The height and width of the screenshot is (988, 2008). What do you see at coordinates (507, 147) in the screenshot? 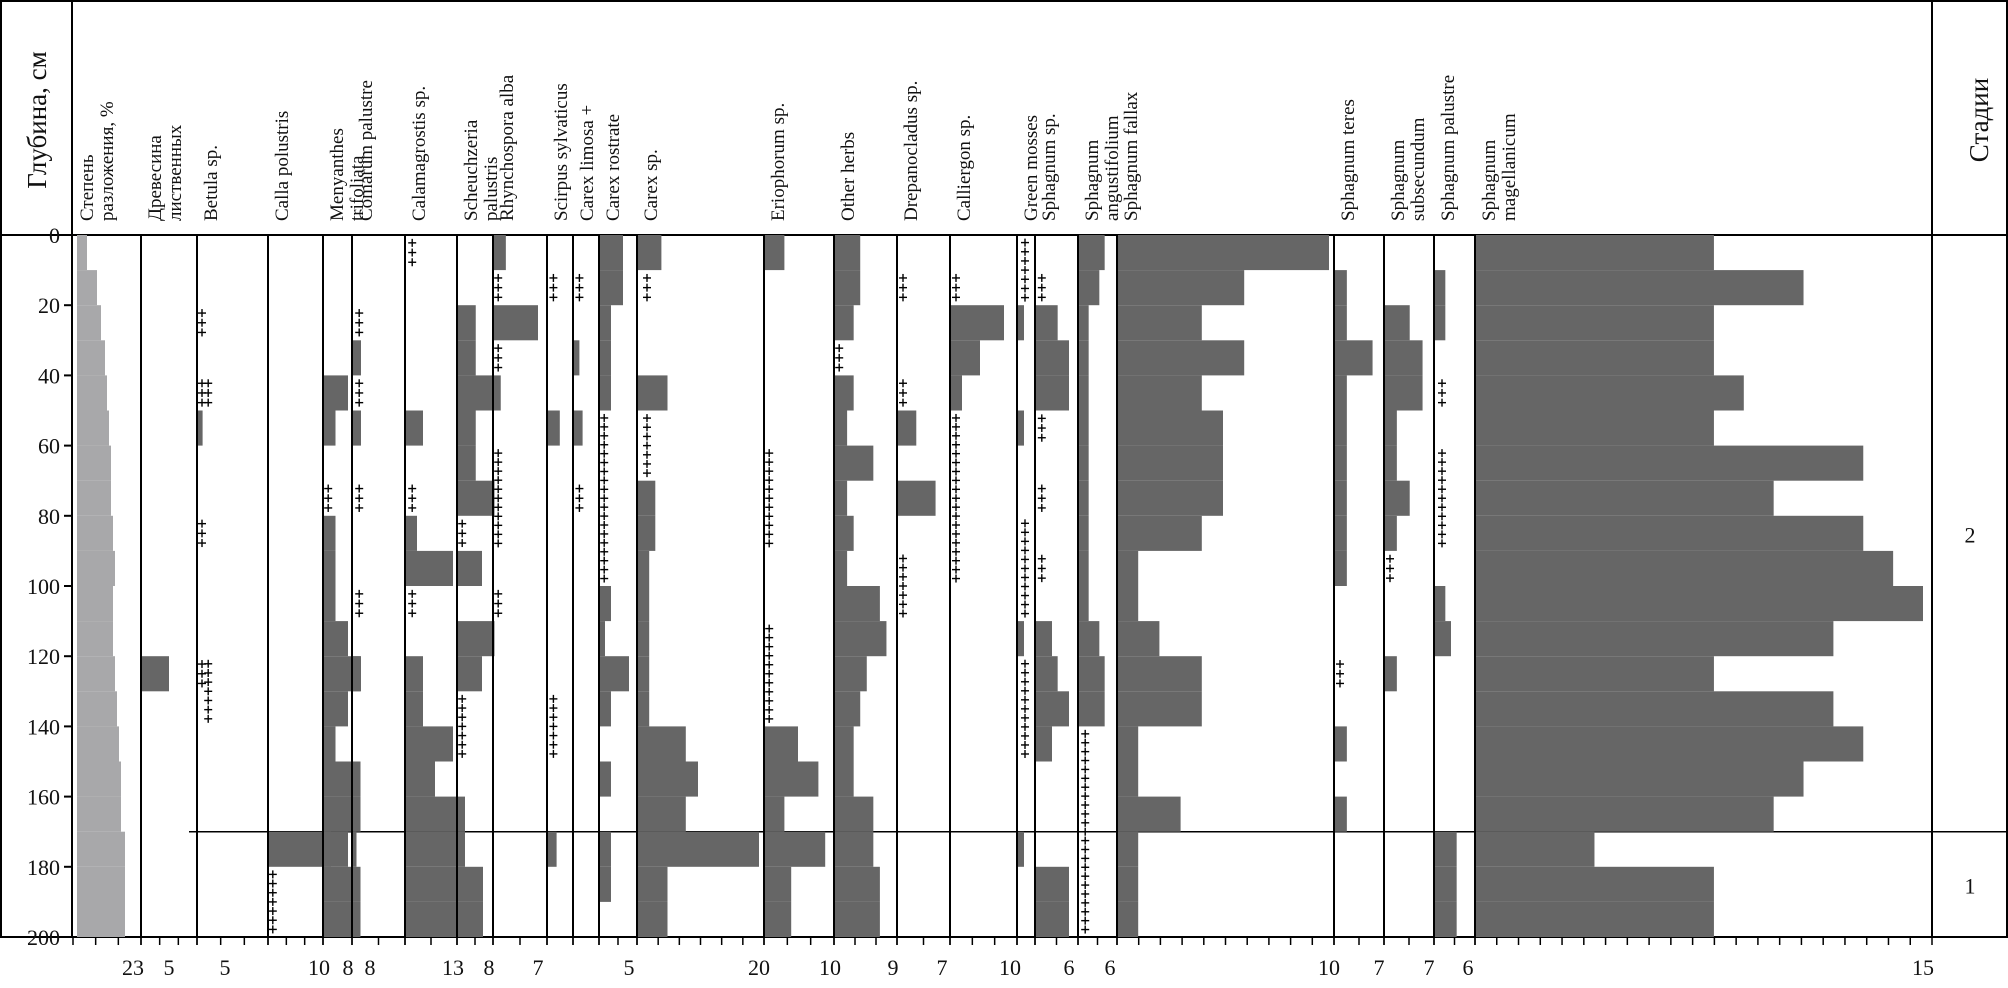
I see `column-title: Rhynchospora alba` at bounding box center [507, 147].